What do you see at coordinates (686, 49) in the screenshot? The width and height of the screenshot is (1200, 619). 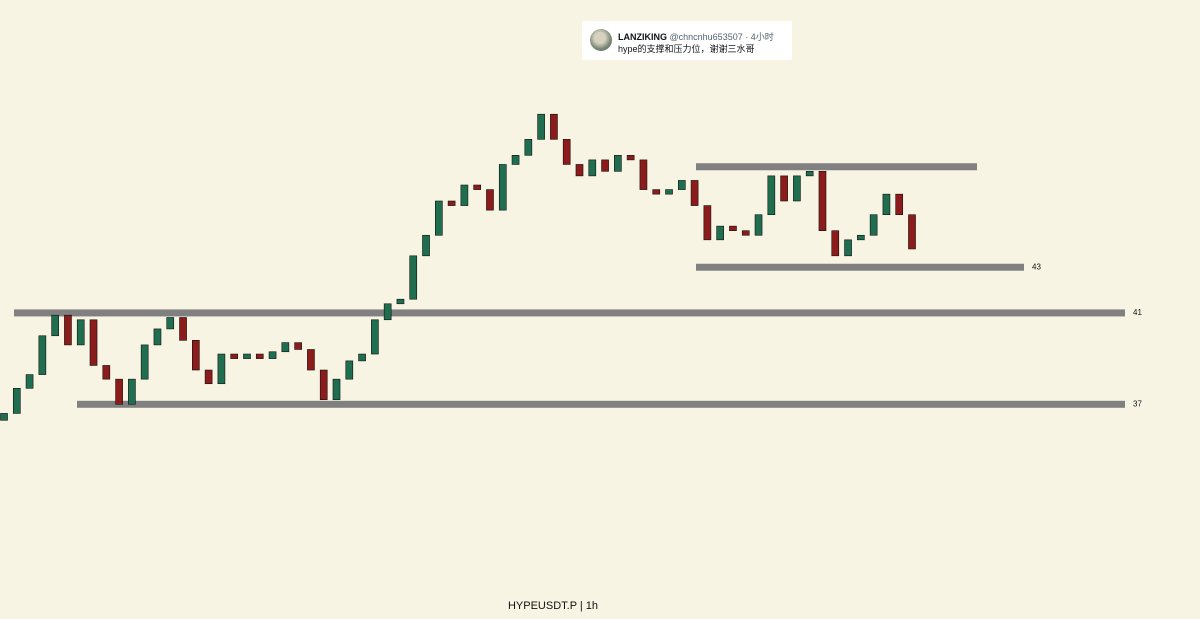 I see `tweet-text: hype的支撑和压力位，谢谢三水哥` at bounding box center [686, 49].